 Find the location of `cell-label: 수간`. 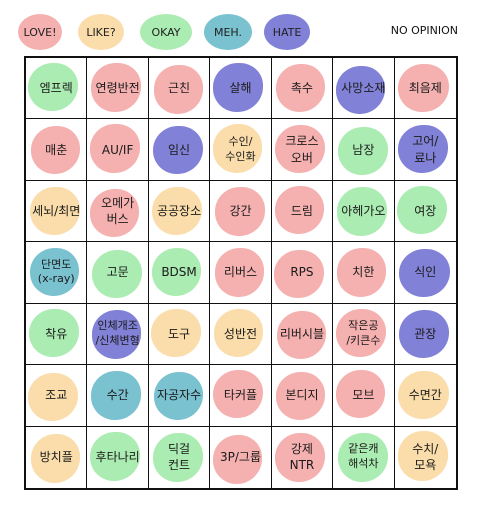

cell-label: 수간 is located at coordinates (117, 395).